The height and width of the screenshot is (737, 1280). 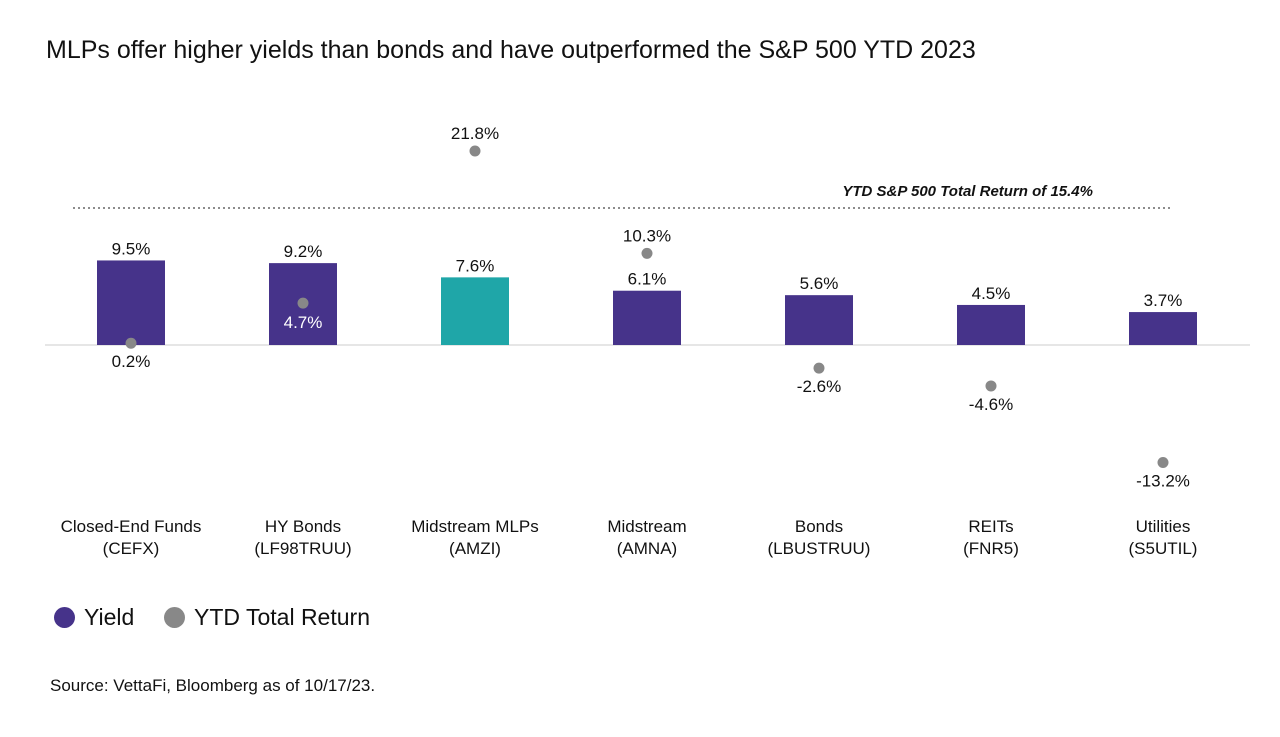 What do you see at coordinates (991, 538) in the screenshot?
I see `category-label: REITs (FNR5)` at bounding box center [991, 538].